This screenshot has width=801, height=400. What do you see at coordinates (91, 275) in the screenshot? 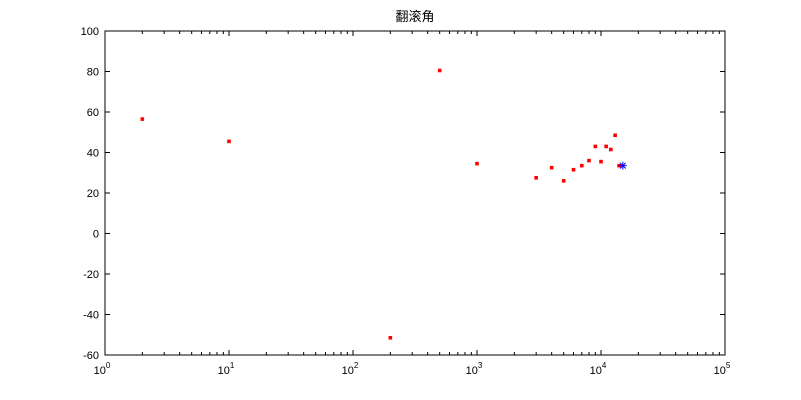
I see `y-tick-label: -20` at bounding box center [91, 275].